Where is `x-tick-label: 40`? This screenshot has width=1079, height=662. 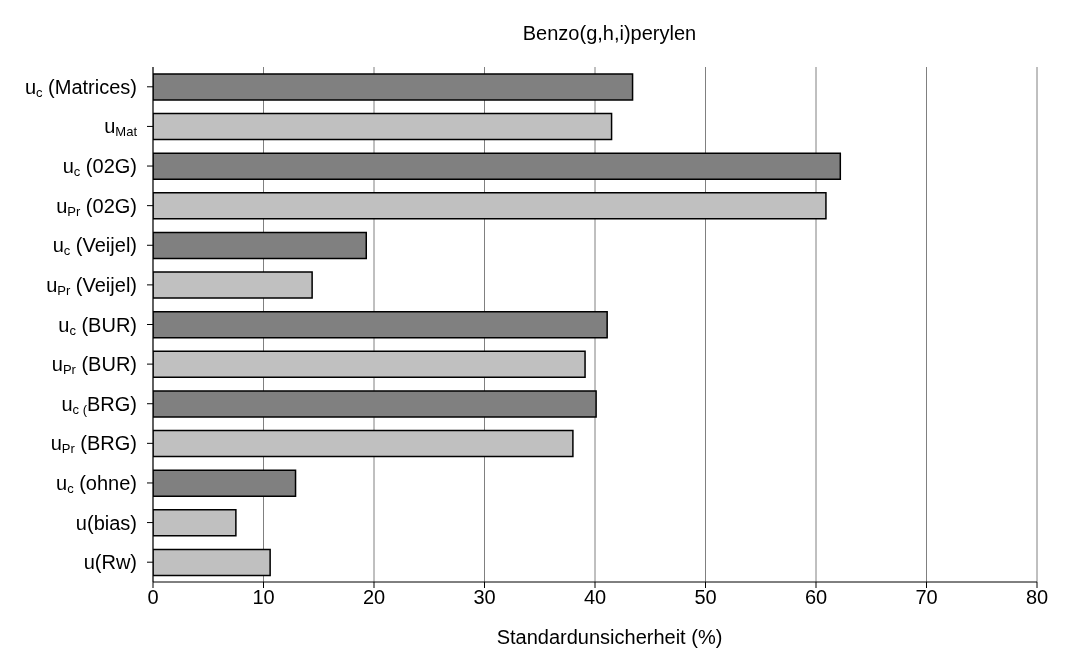 x-tick-label: 40 is located at coordinates (595, 597).